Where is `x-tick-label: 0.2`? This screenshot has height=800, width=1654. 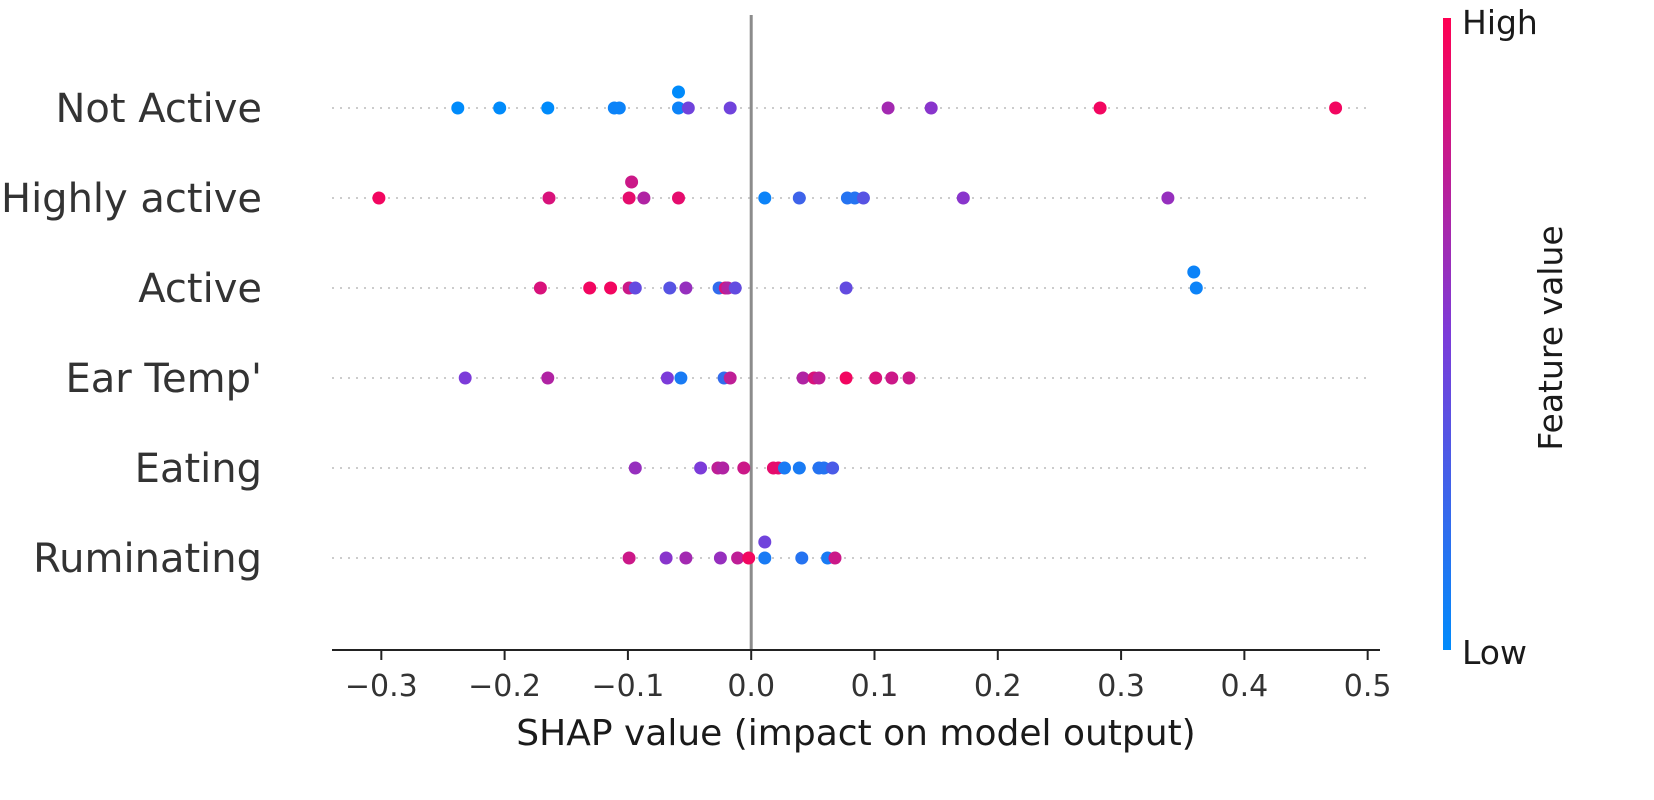 x-tick-label: 0.2 is located at coordinates (998, 686).